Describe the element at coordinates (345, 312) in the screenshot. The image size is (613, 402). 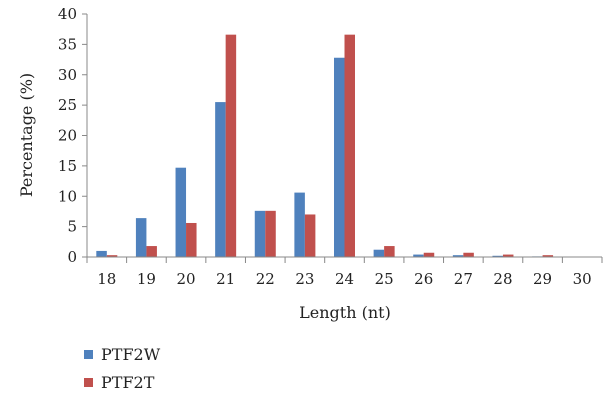
I see `x-axis-title: Length (nt)` at that location.